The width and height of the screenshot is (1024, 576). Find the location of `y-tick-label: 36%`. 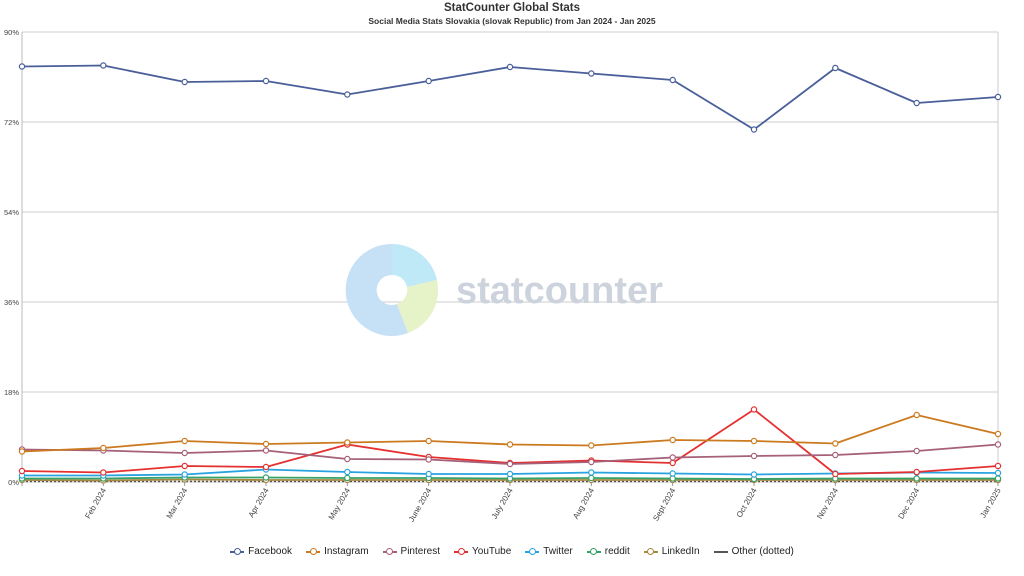

y-tick-label: 36% is located at coordinates (11, 302).